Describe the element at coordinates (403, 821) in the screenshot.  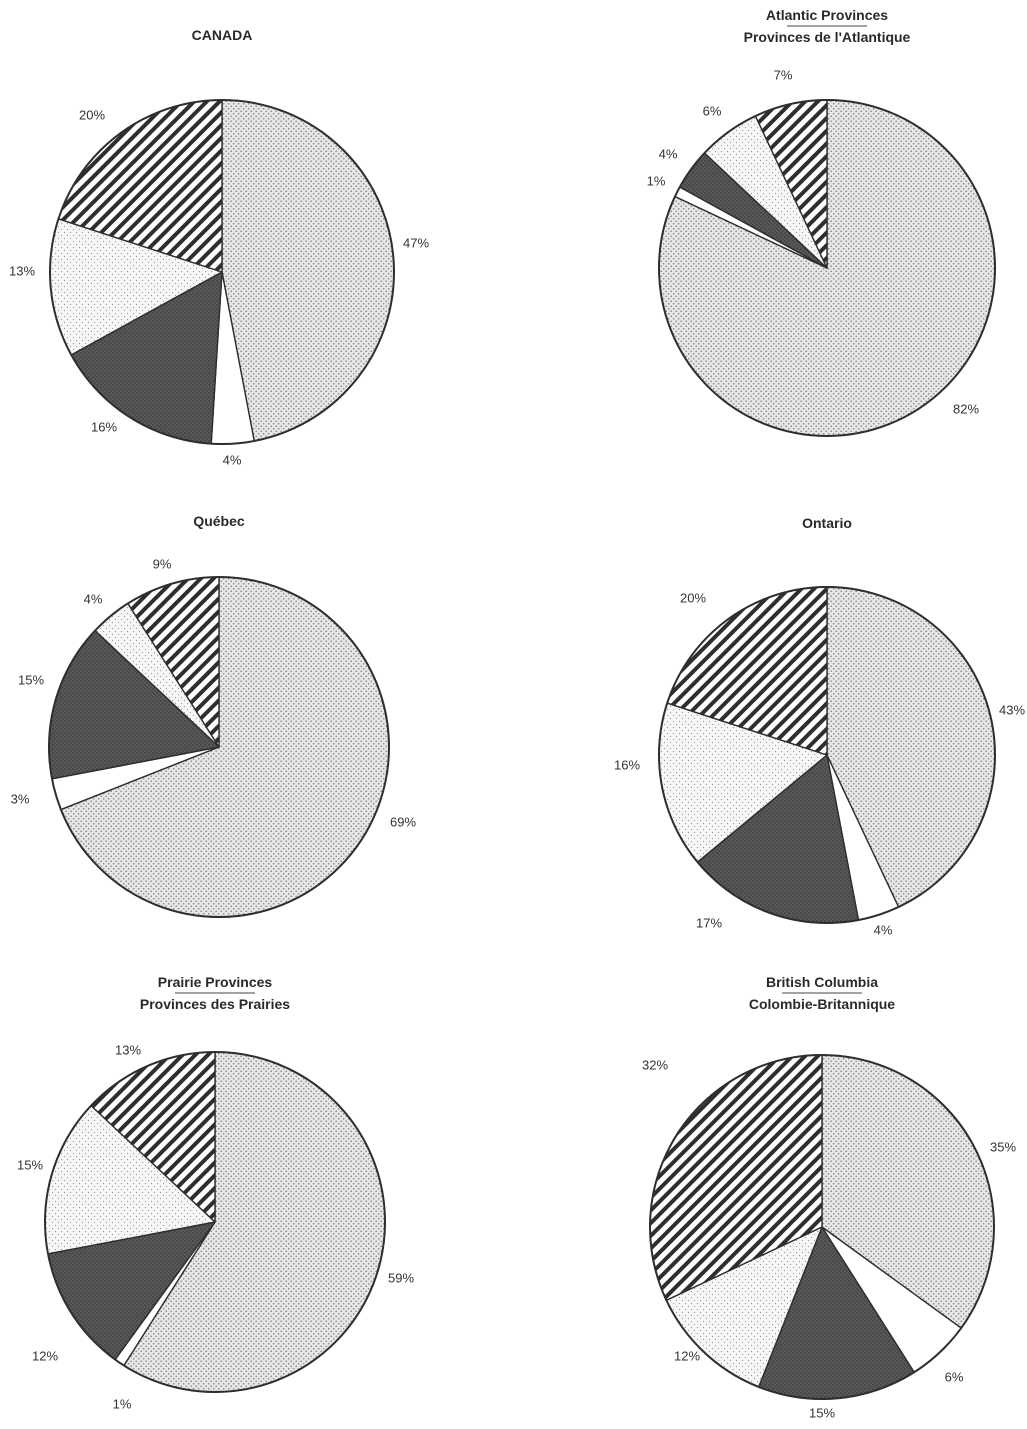
I see `slice-label: 69%` at that location.